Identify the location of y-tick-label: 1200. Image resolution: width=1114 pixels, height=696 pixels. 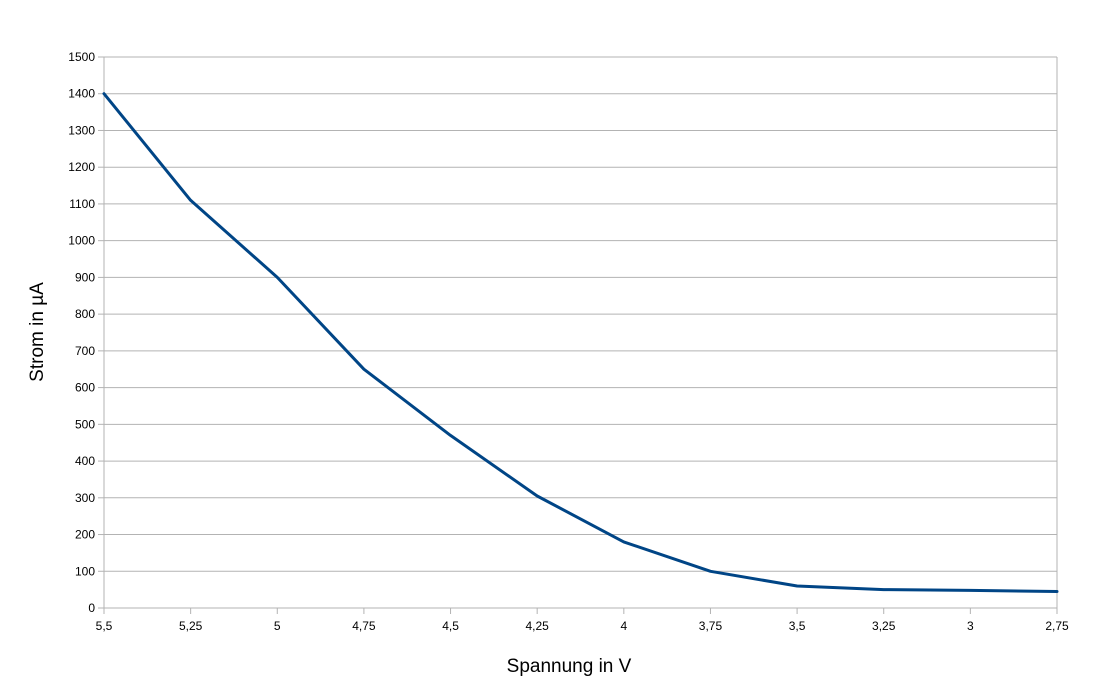
(81, 167).